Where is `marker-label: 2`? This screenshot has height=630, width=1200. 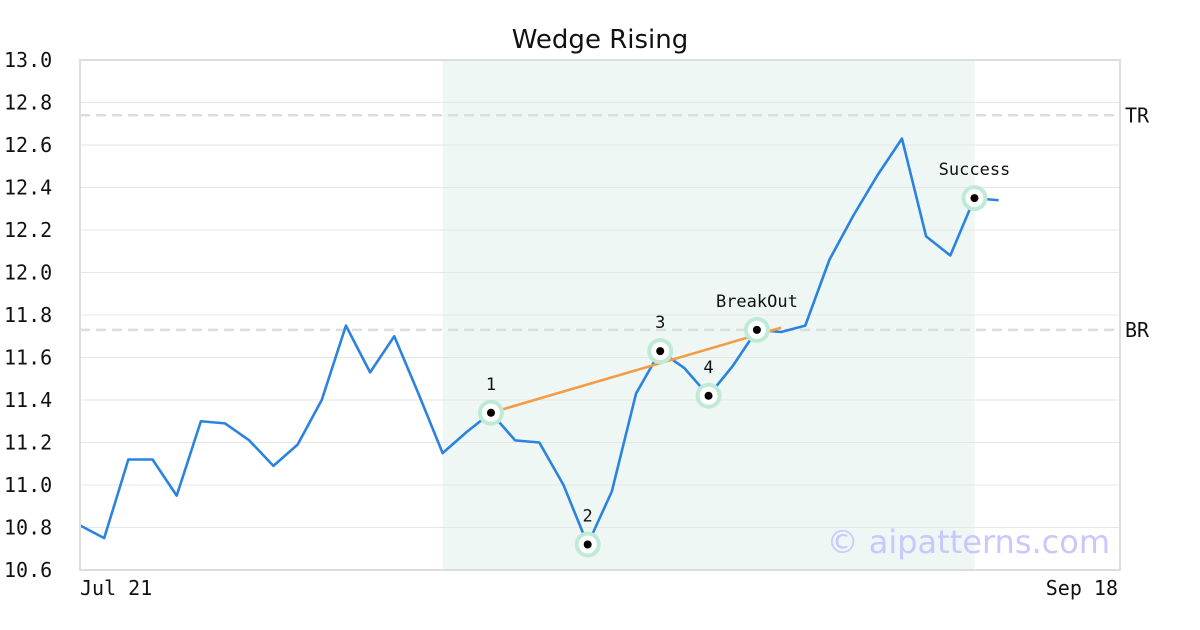
marker-label: 2 is located at coordinates (588, 517).